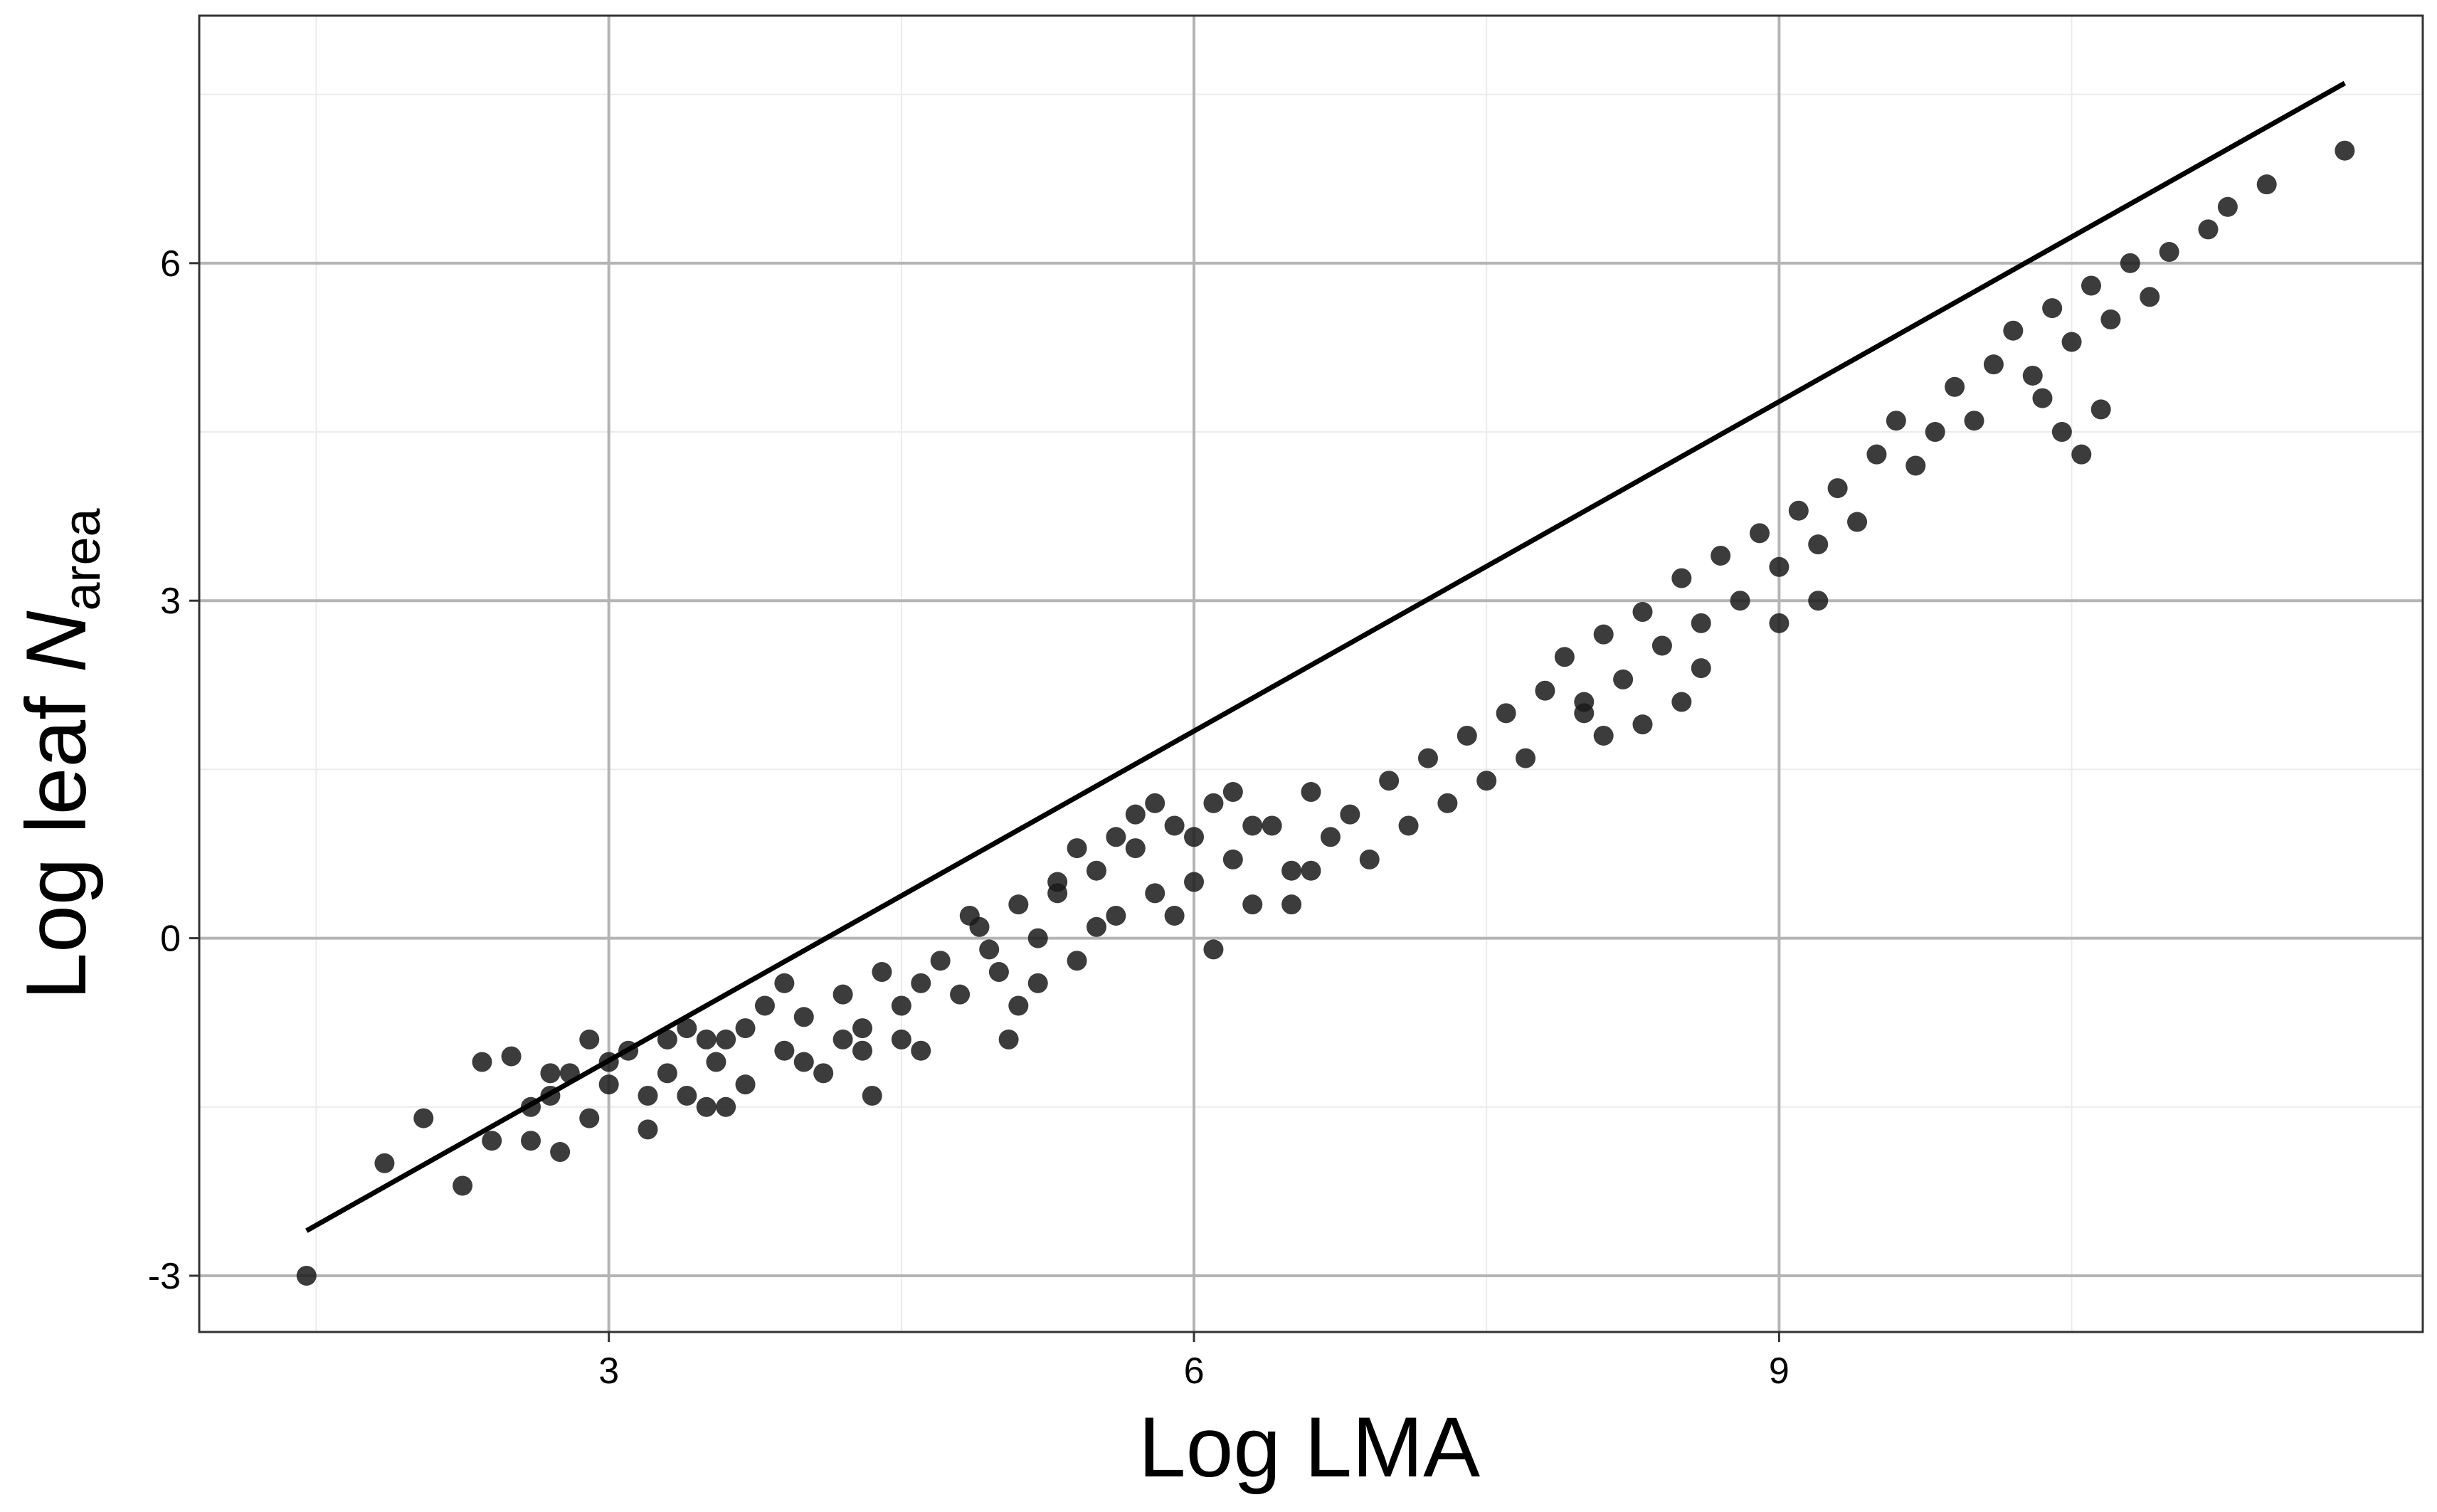 The height and width of the screenshot is (1512, 2437). What do you see at coordinates (164, 1276) in the screenshot?
I see `y-tick-label: -3` at bounding box center [164, 1276].